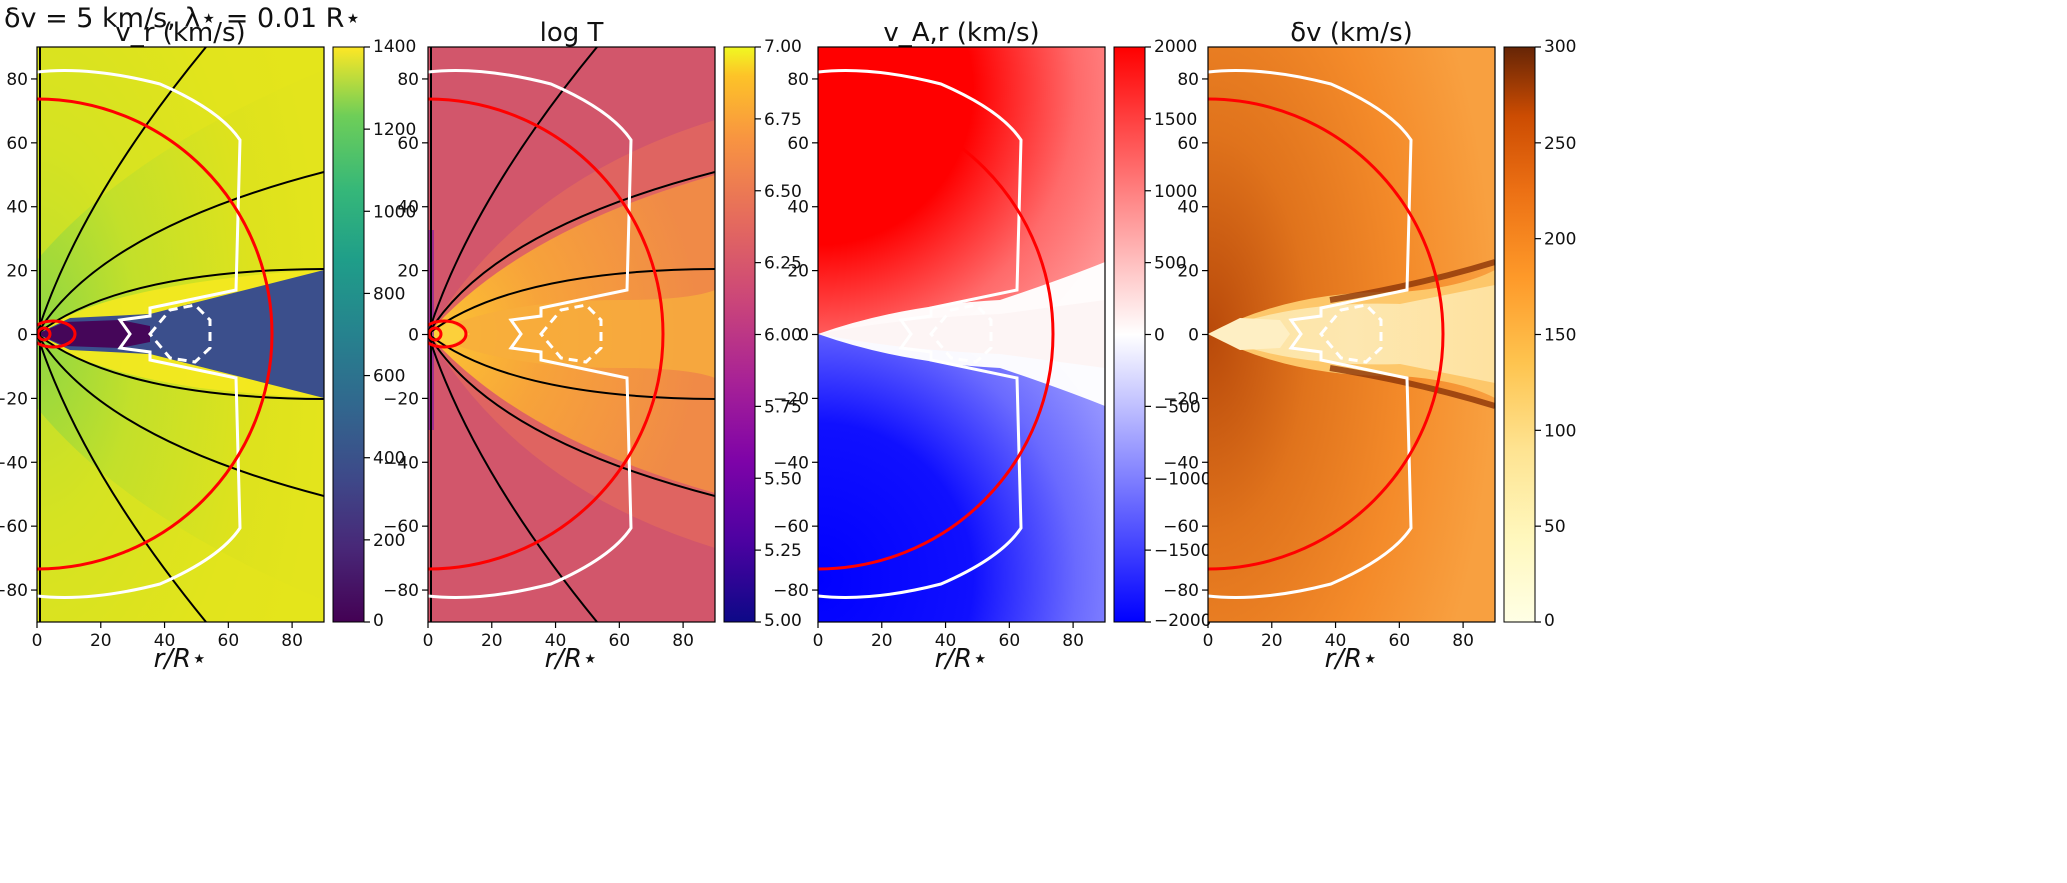 Image resolution: width=2067 pixels, height=883 pixels. What do you see at coordinates (389, 294) in the screenshot?
I see `colorbar-tick-label: 800` at bounding box center [389, 294].